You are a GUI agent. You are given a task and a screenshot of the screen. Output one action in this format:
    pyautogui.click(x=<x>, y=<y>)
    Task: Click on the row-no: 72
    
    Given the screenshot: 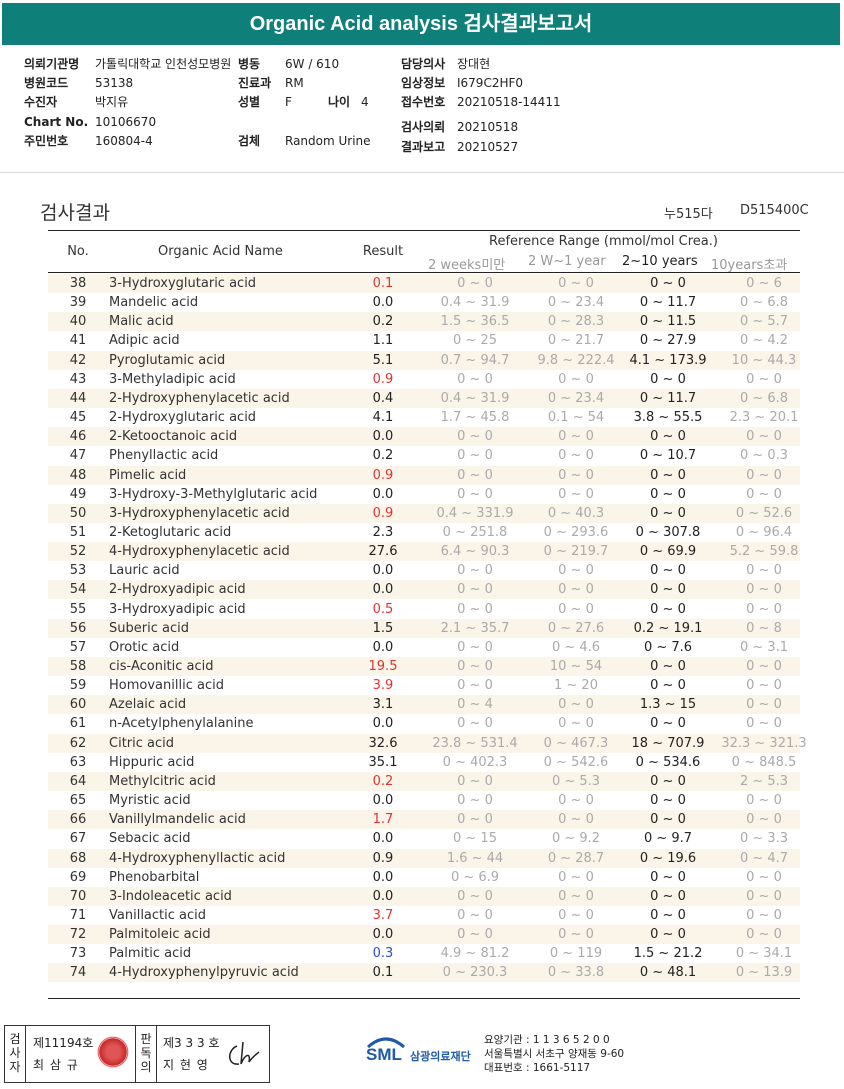 What is the action you would take?
    pyautogui.click(x=78, y=935)
    